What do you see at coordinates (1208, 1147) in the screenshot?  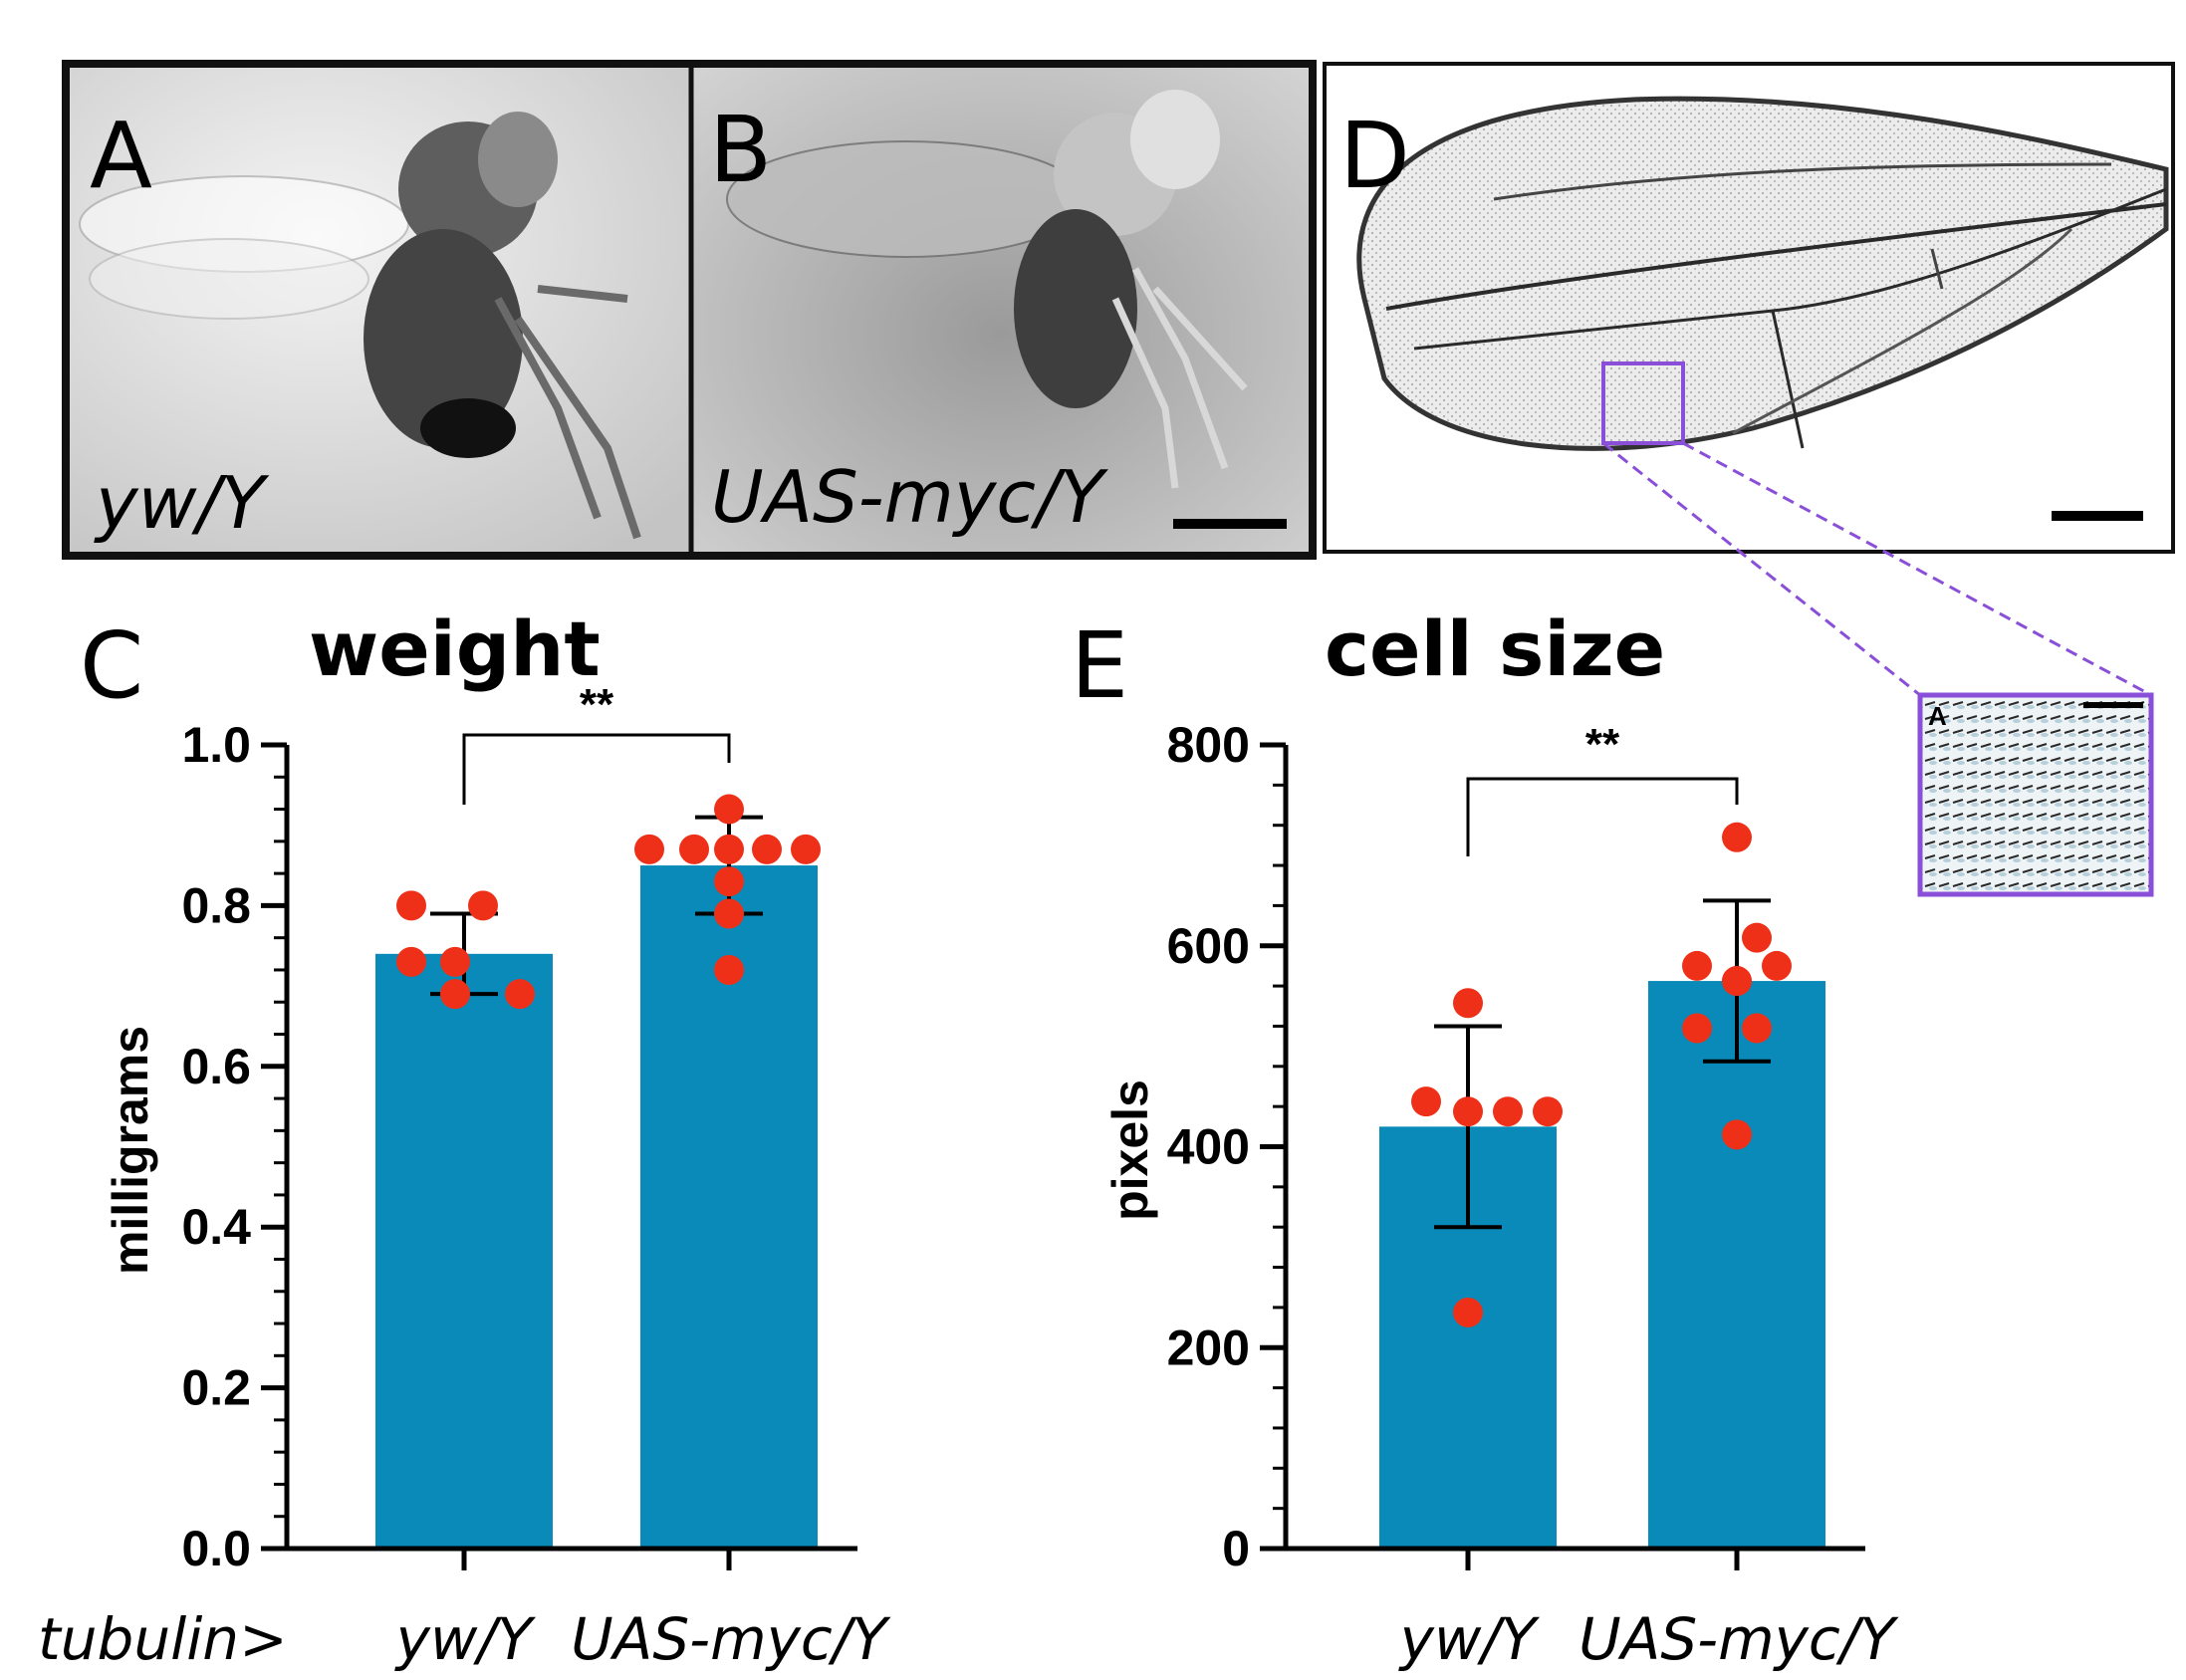 I see `y-tick-label: 400` at bounding box center [1208, 1147].